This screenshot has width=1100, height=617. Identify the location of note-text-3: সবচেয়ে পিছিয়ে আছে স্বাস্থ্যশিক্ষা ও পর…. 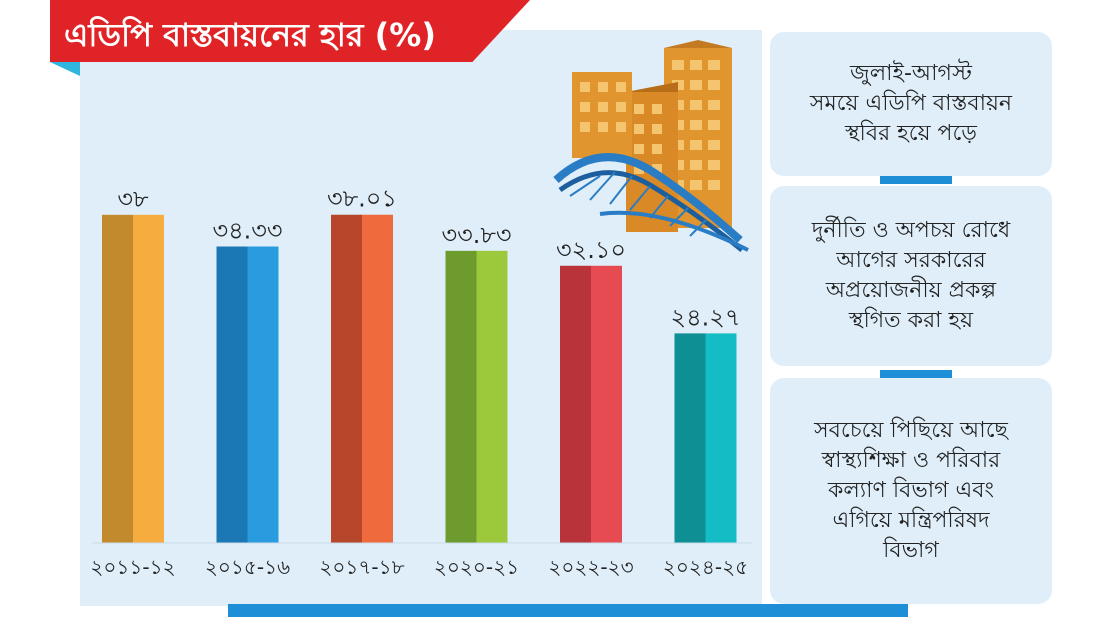
(911, 490).